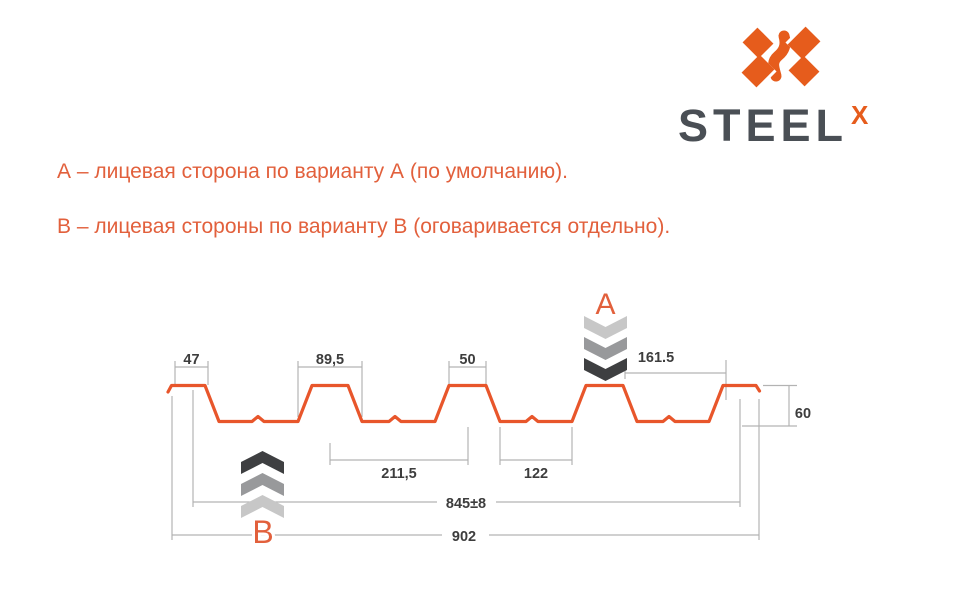  I want to click on dim-rib-base-label: 89,5, so click(330, 360).